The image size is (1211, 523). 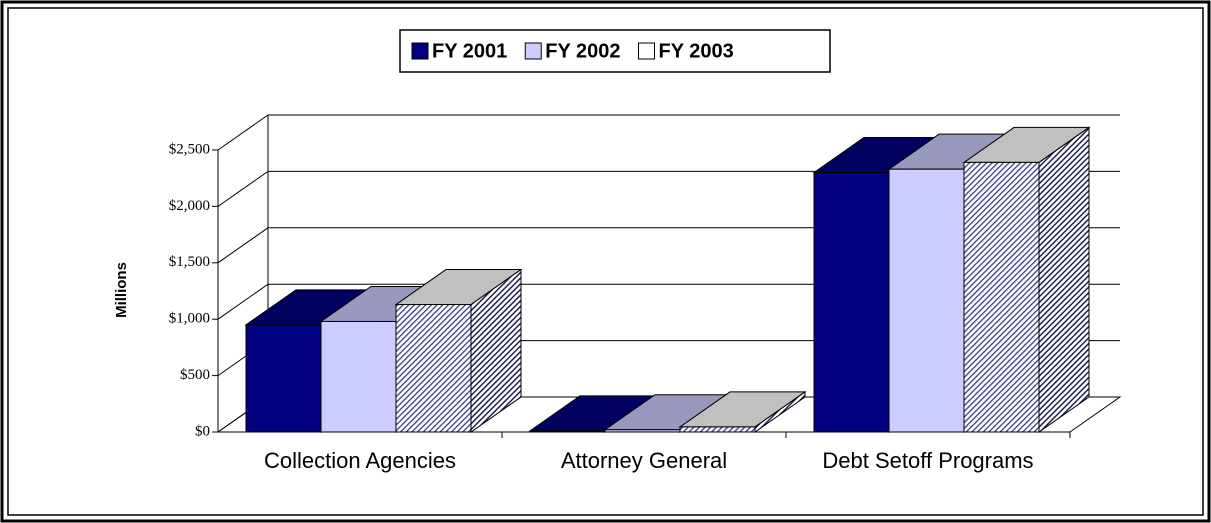 What do you see at coordinates (195, 375) in the screenshot?
I see `y-tick-label: $500` at bounding box center [195, 375].